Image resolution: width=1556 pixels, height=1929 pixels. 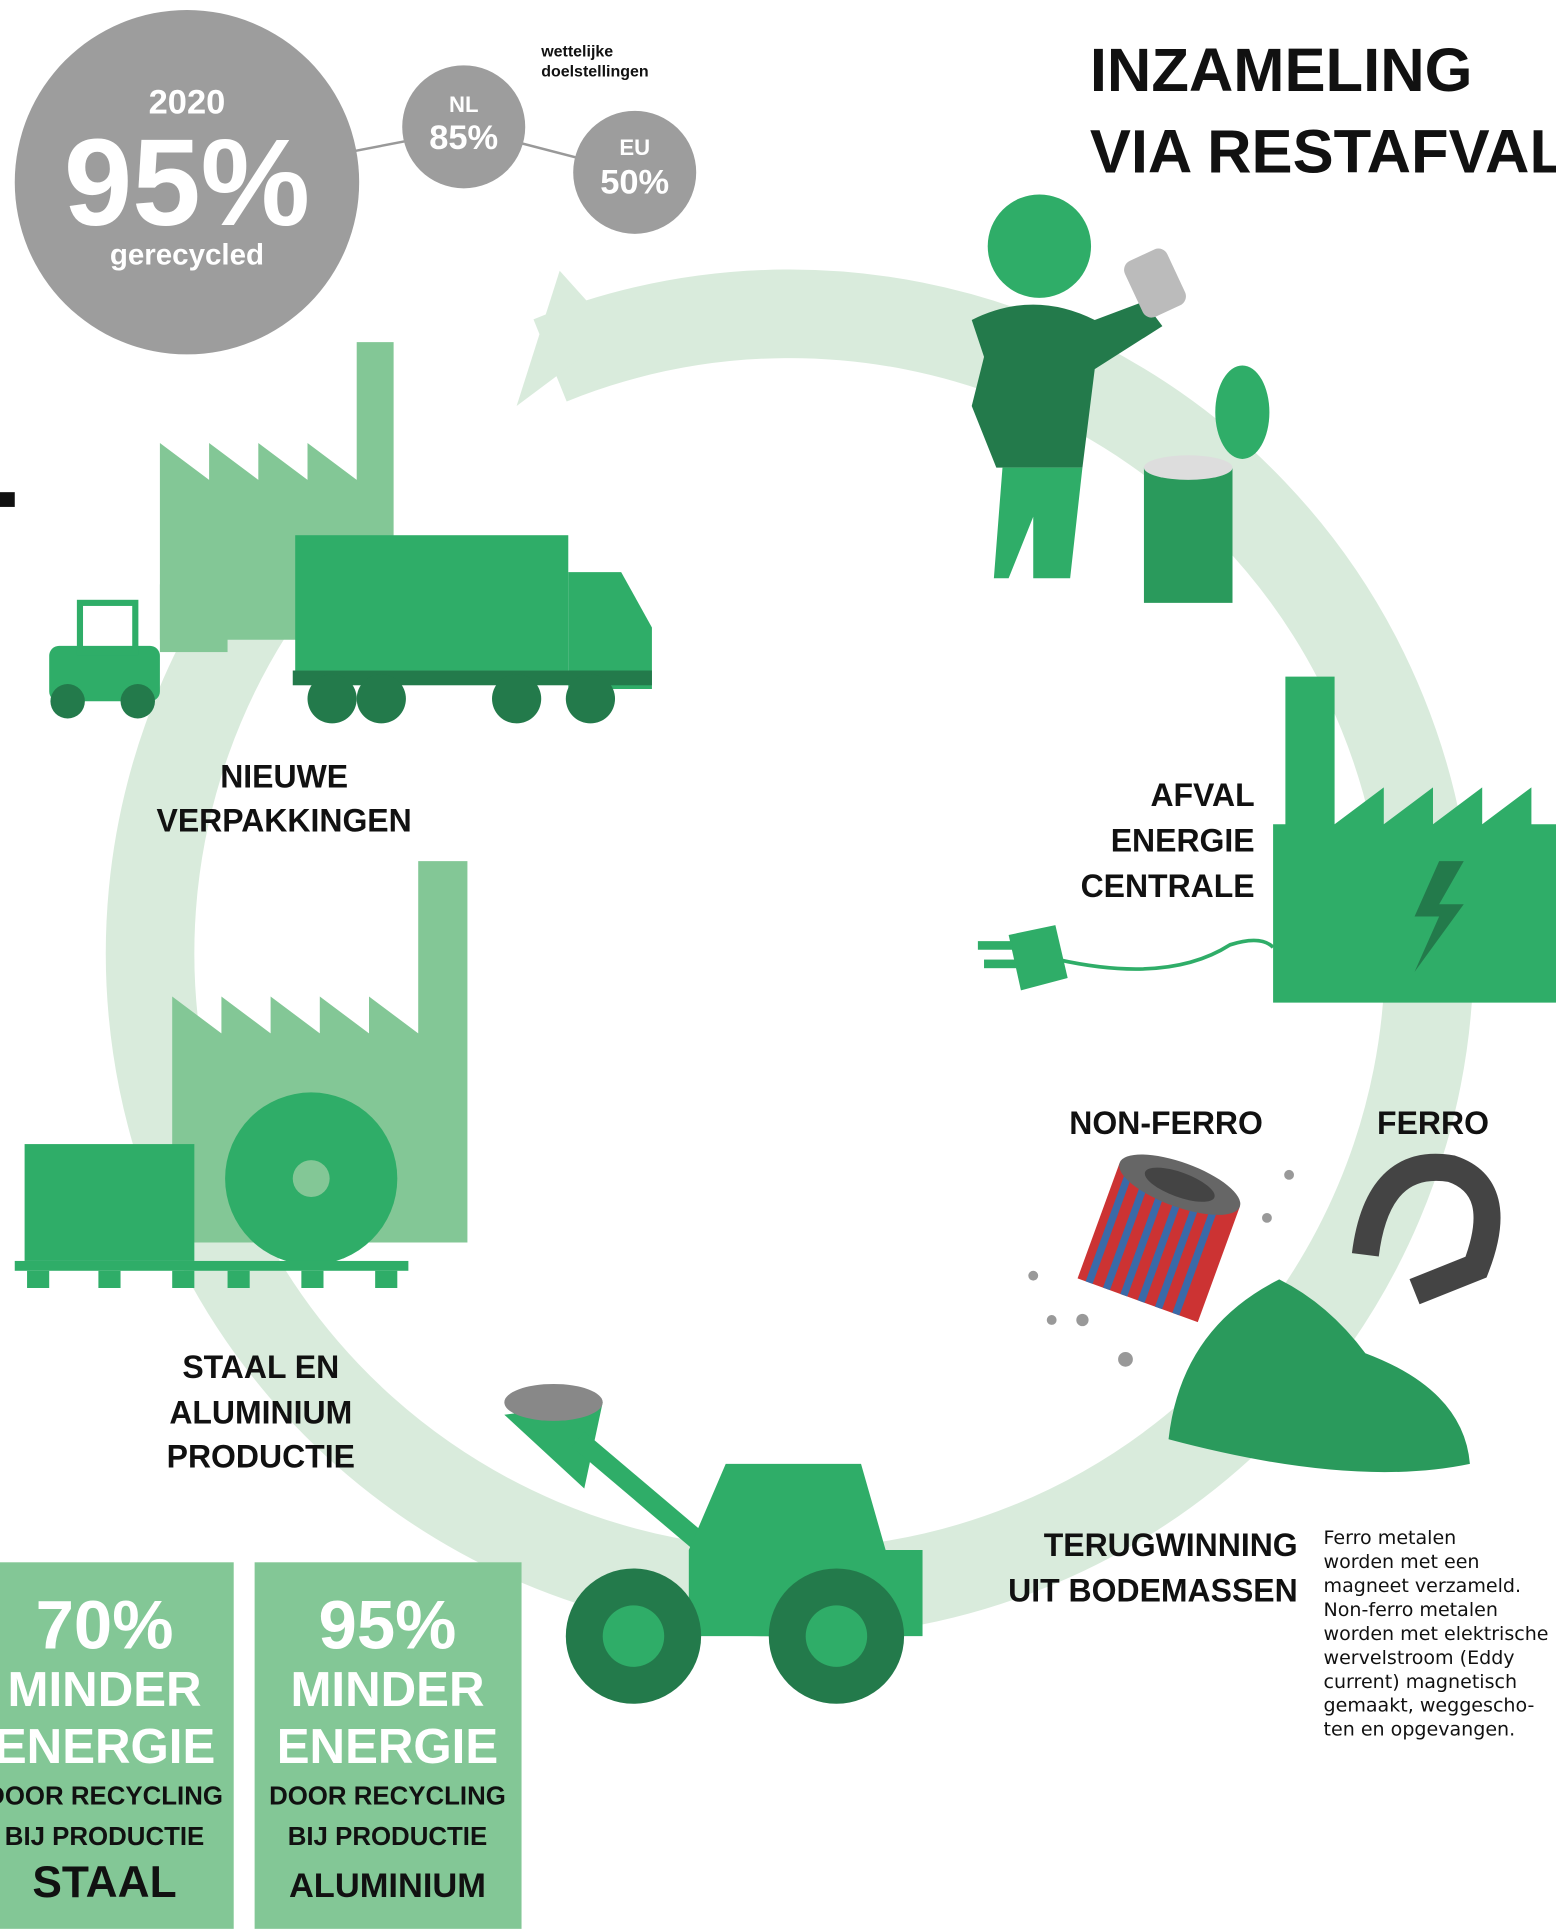 What do you see at coordinates (576, 52) in the screenshot?
I see `targets-title: wettelijke` at bounding box center [576, 52].